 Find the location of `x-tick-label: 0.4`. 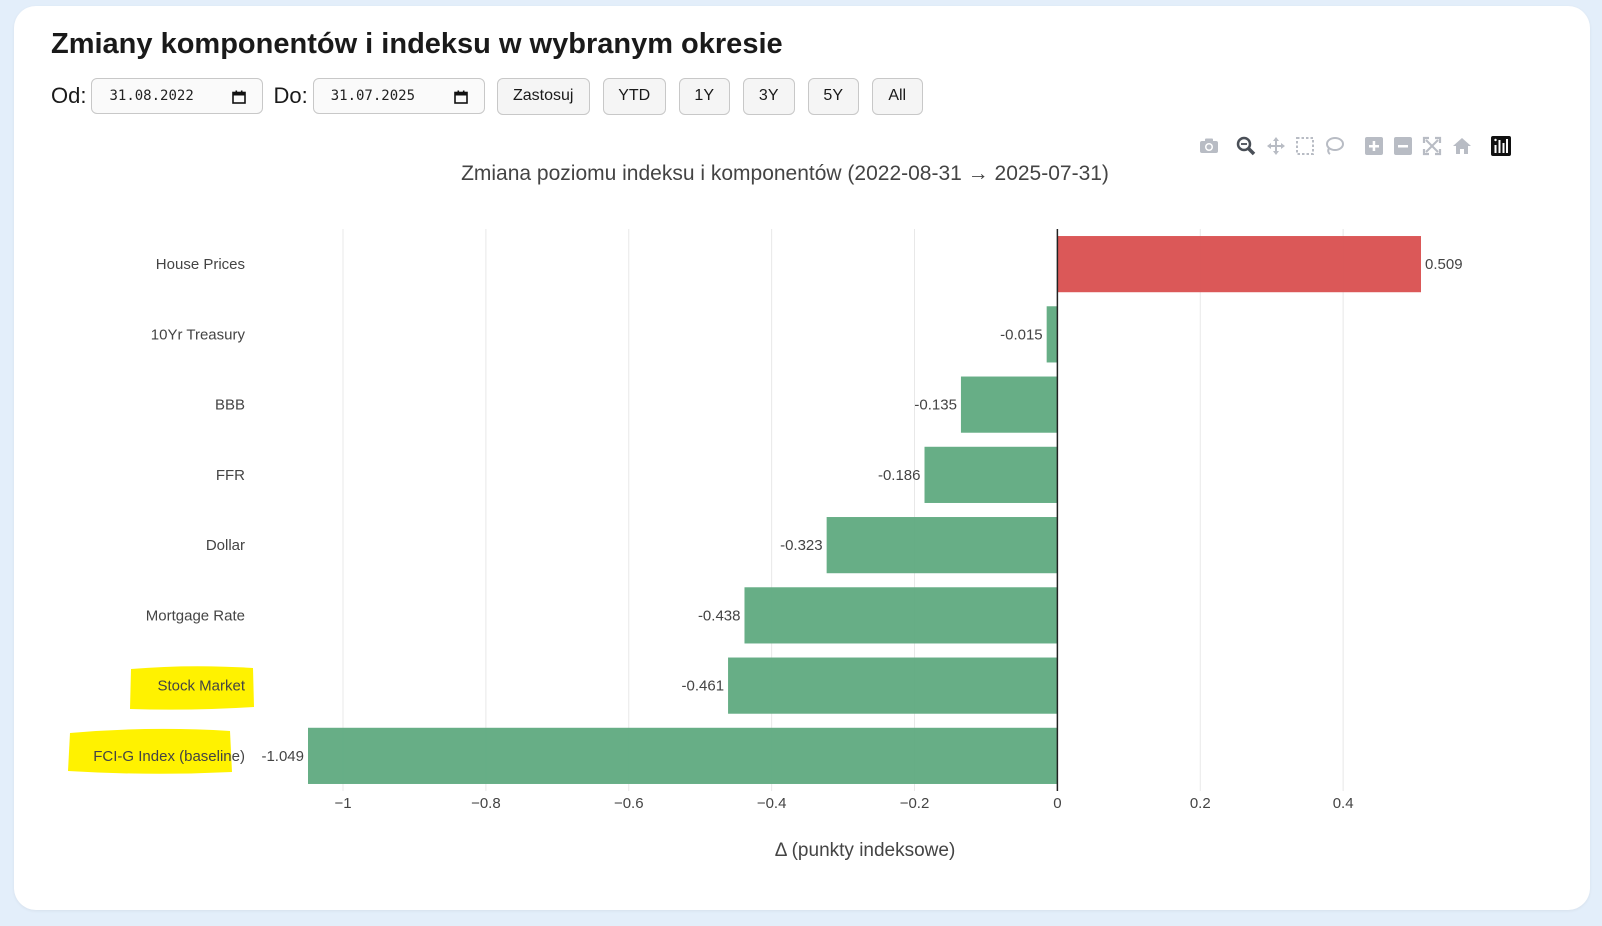

x-tick-label: 0.4 is located at coordinates (1343, 803).